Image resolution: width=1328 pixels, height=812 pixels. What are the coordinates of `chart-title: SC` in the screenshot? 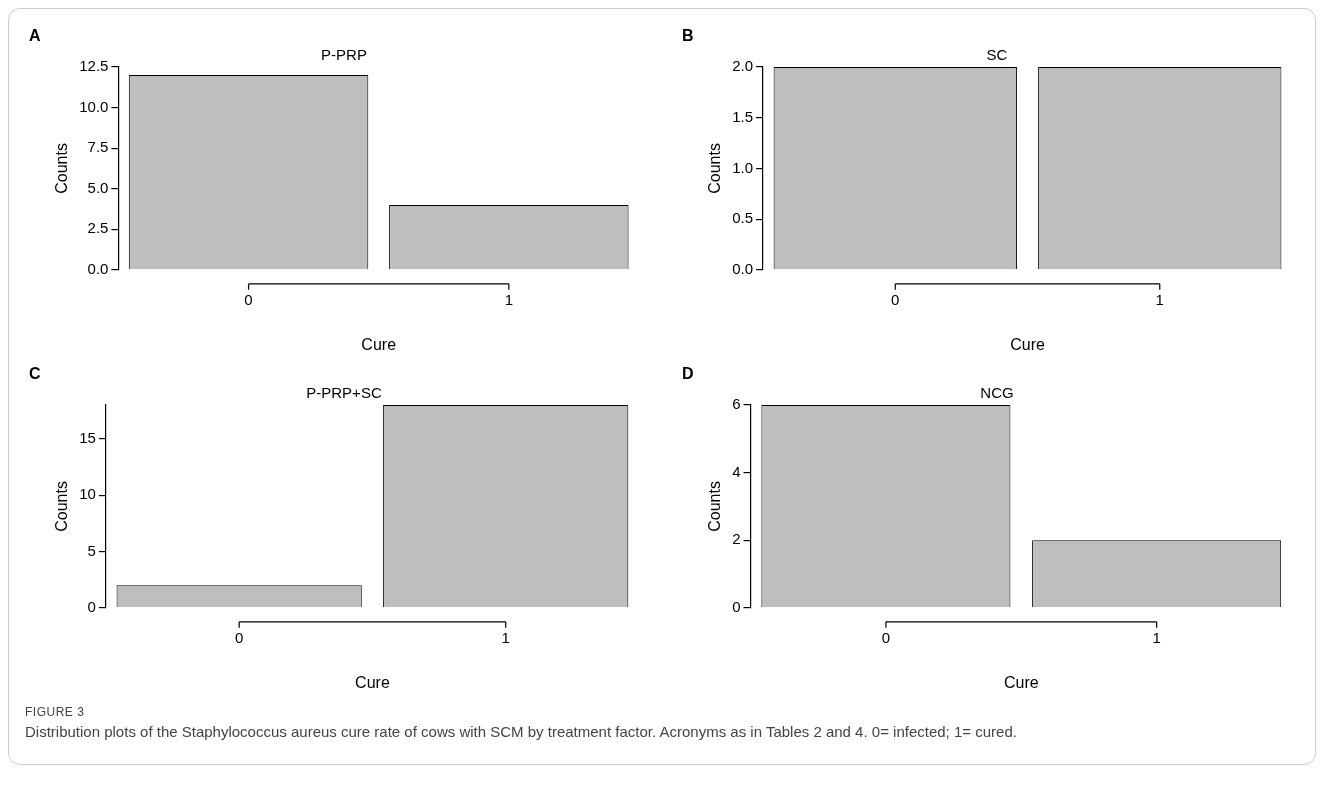 It's located at (997, 55).